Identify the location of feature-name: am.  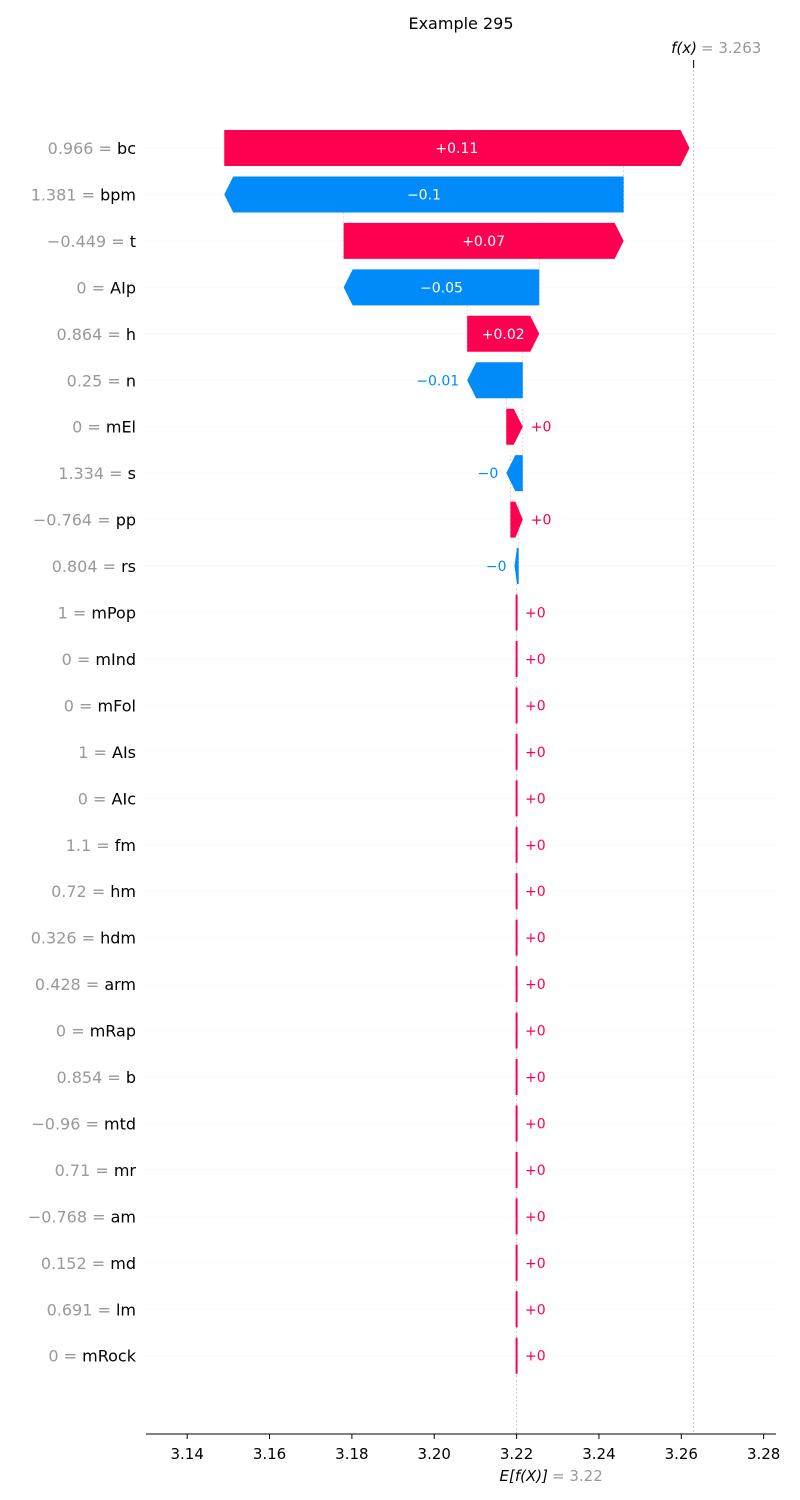
(123, 1216).